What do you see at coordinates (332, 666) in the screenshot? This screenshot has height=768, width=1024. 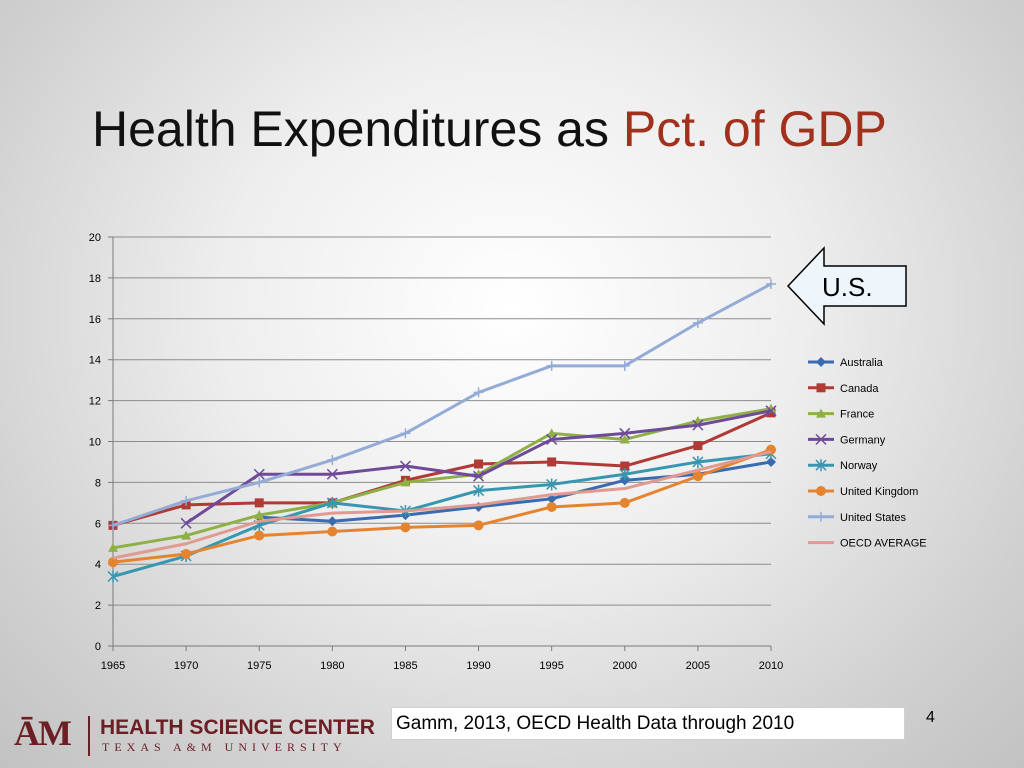 I see `x-tick-label: 1980` at bounding box center [332, 666].